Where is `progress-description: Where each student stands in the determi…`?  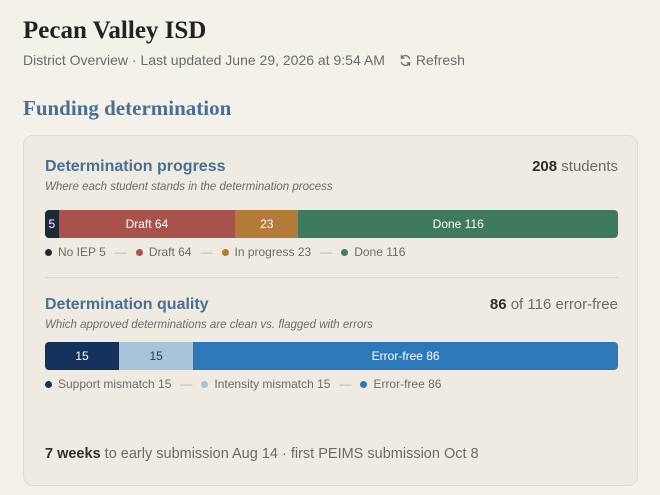
progress-description: Where each student stands in the determi… is located at coordinates (189, 187).